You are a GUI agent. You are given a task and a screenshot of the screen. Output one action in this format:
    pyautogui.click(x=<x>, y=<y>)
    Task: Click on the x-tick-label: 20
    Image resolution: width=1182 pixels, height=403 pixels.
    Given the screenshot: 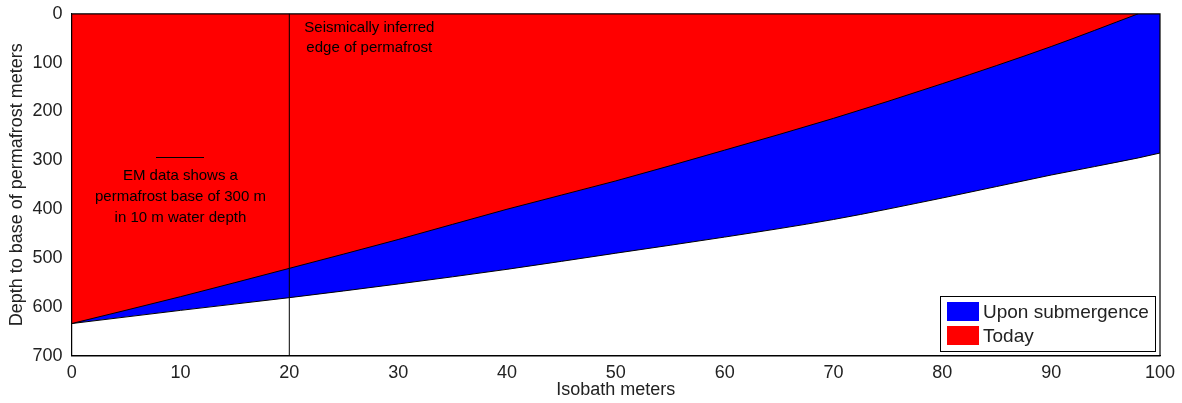 What is the action you would take?
    pyautogui.click(x=289, y=371)
    